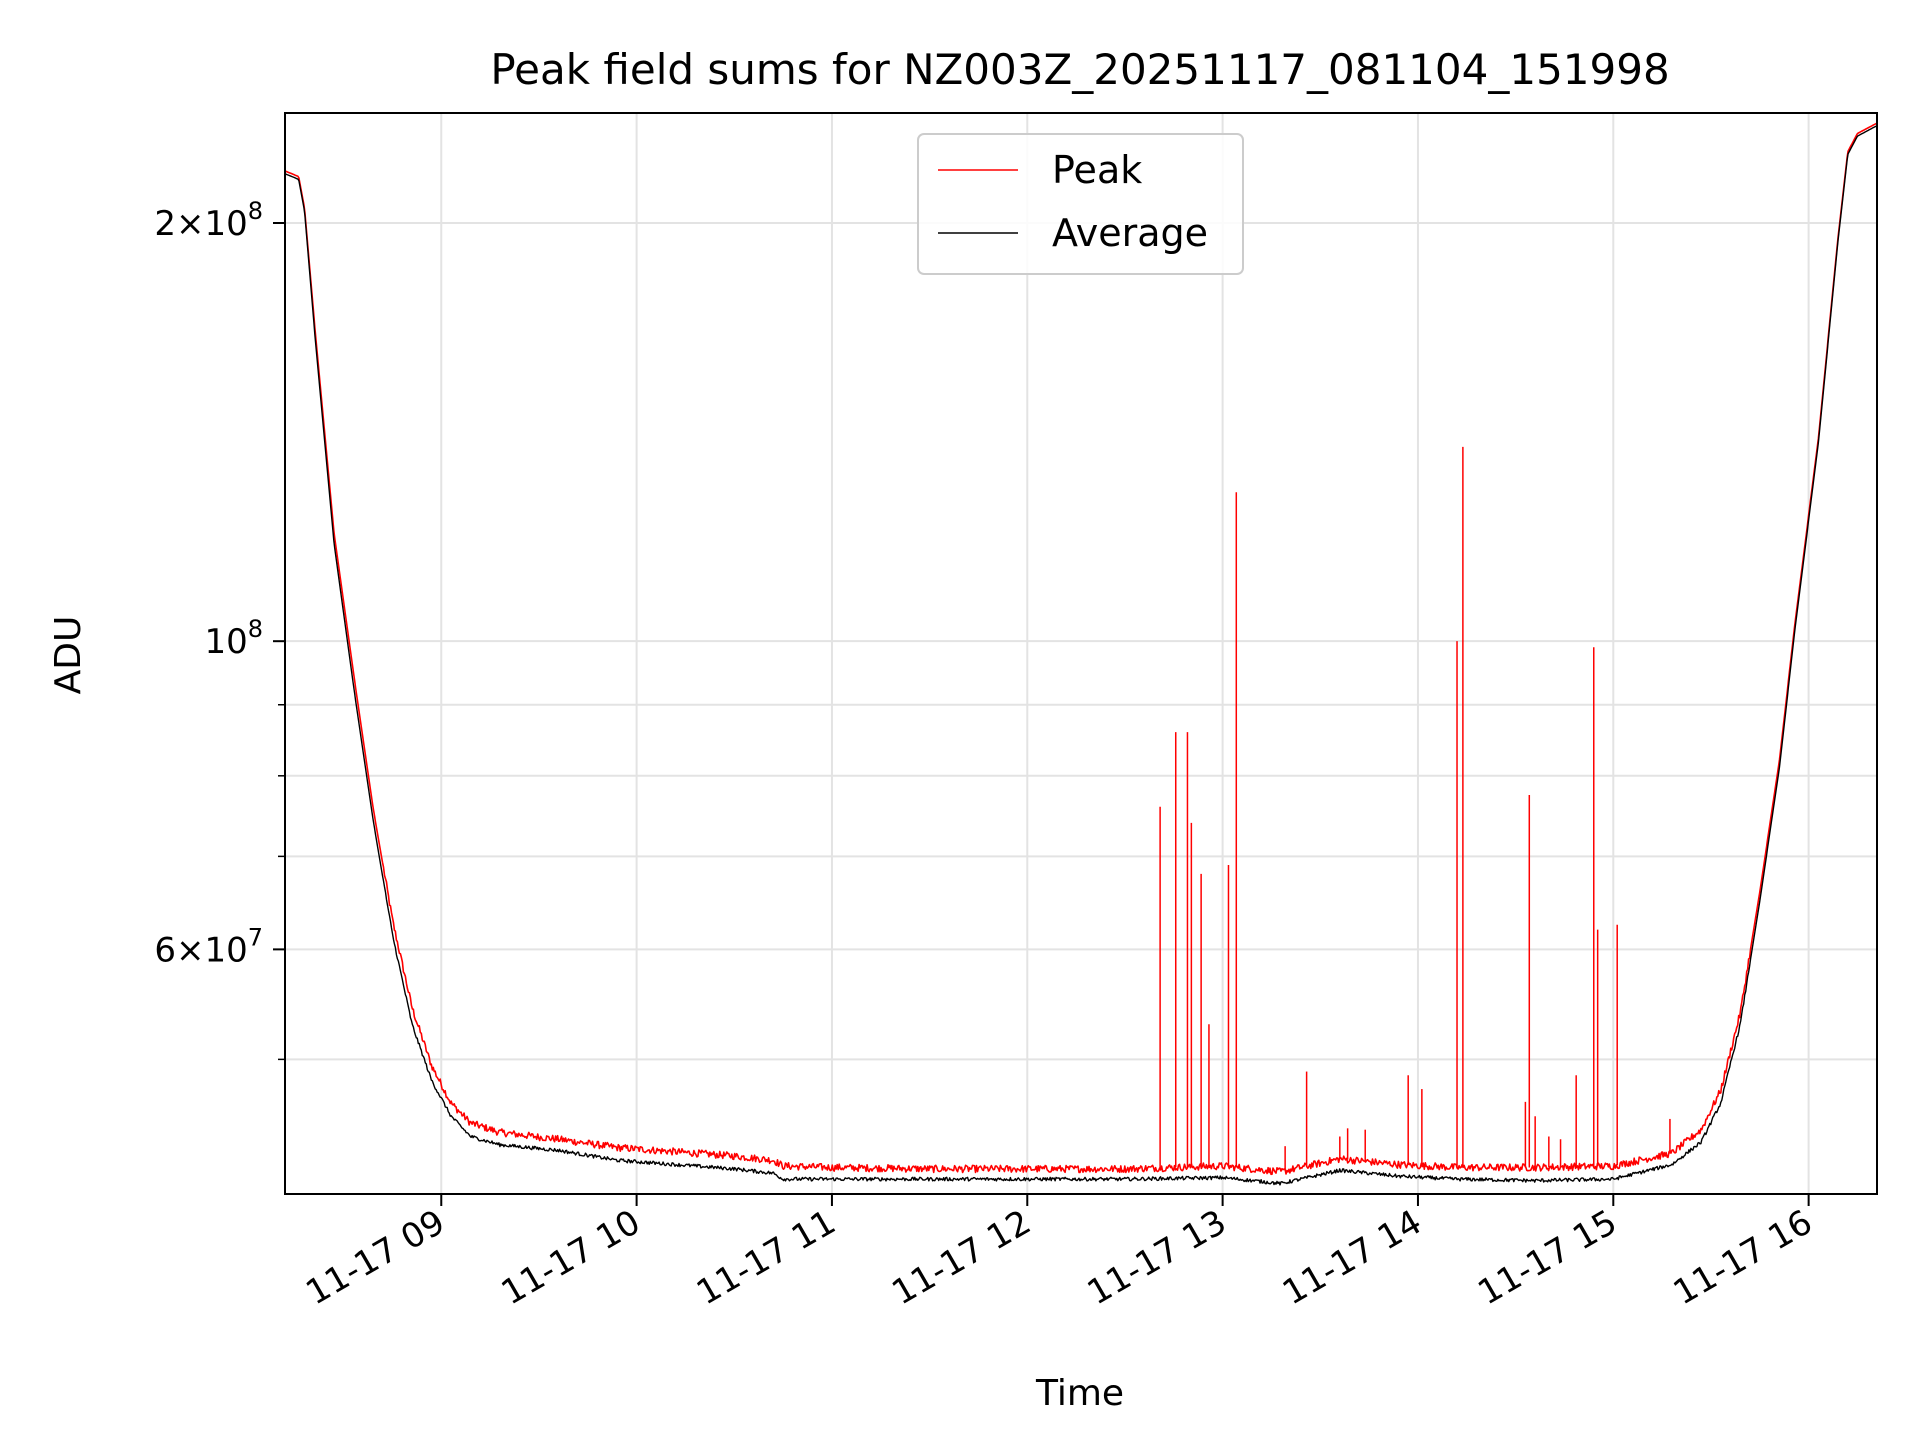 The height and width of the screenshot is (1440, 1920). I want to click on x-axis-label: Time, so click(1079, 1393).